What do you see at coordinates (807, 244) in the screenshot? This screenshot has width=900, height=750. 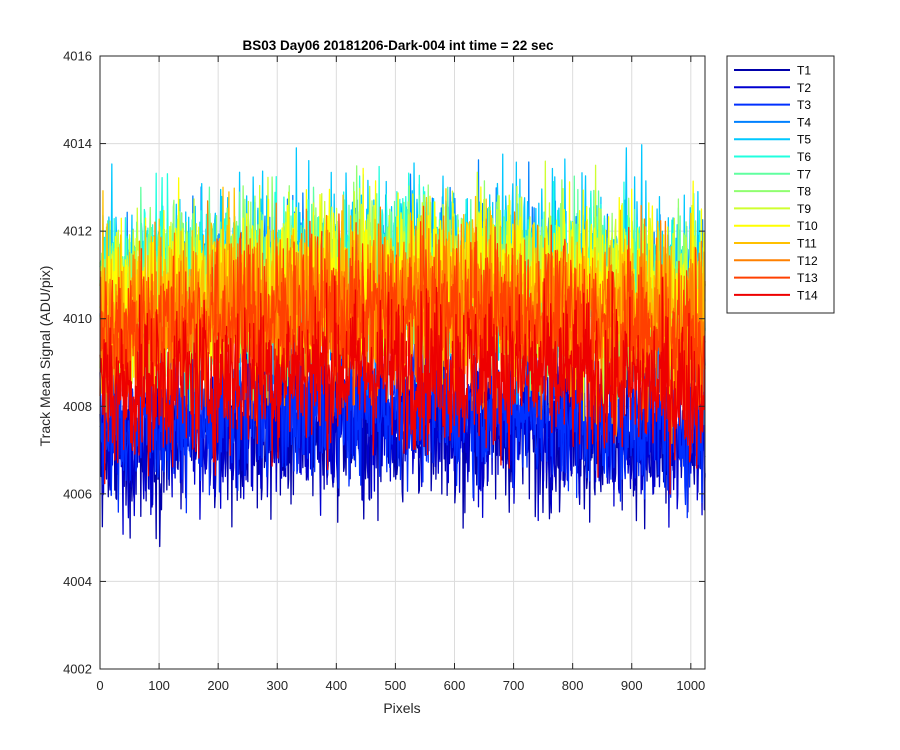 I see `legend-label-t11: T11` at bounding box center [807, 244].